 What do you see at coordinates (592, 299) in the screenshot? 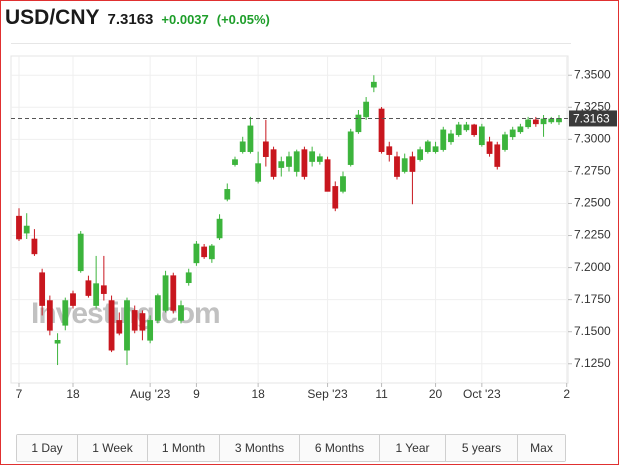
I see `y-tick-label: 7.1750` at bounding box center [592, 299].